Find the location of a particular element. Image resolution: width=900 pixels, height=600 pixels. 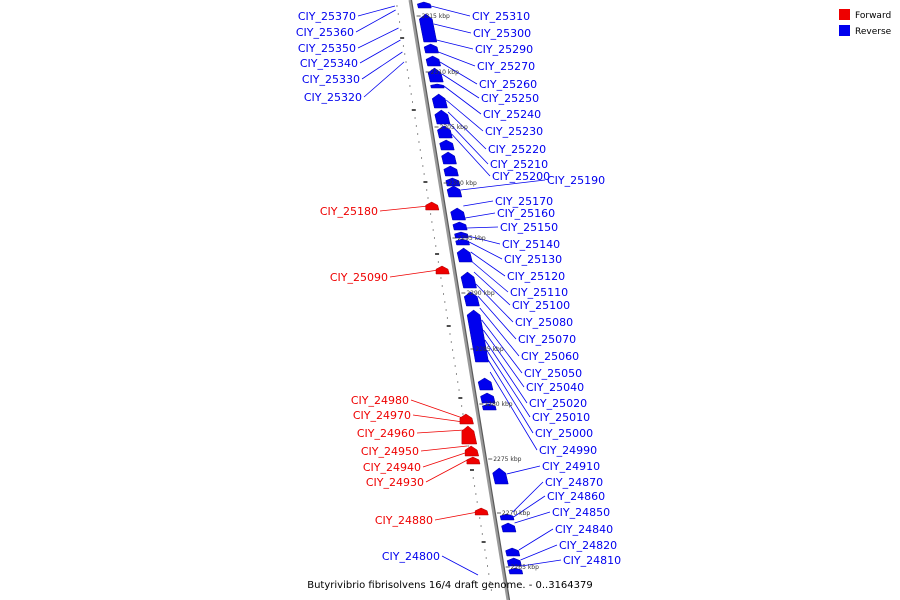

gene-label: CIY_24990 is located at coordinates (568, 450).